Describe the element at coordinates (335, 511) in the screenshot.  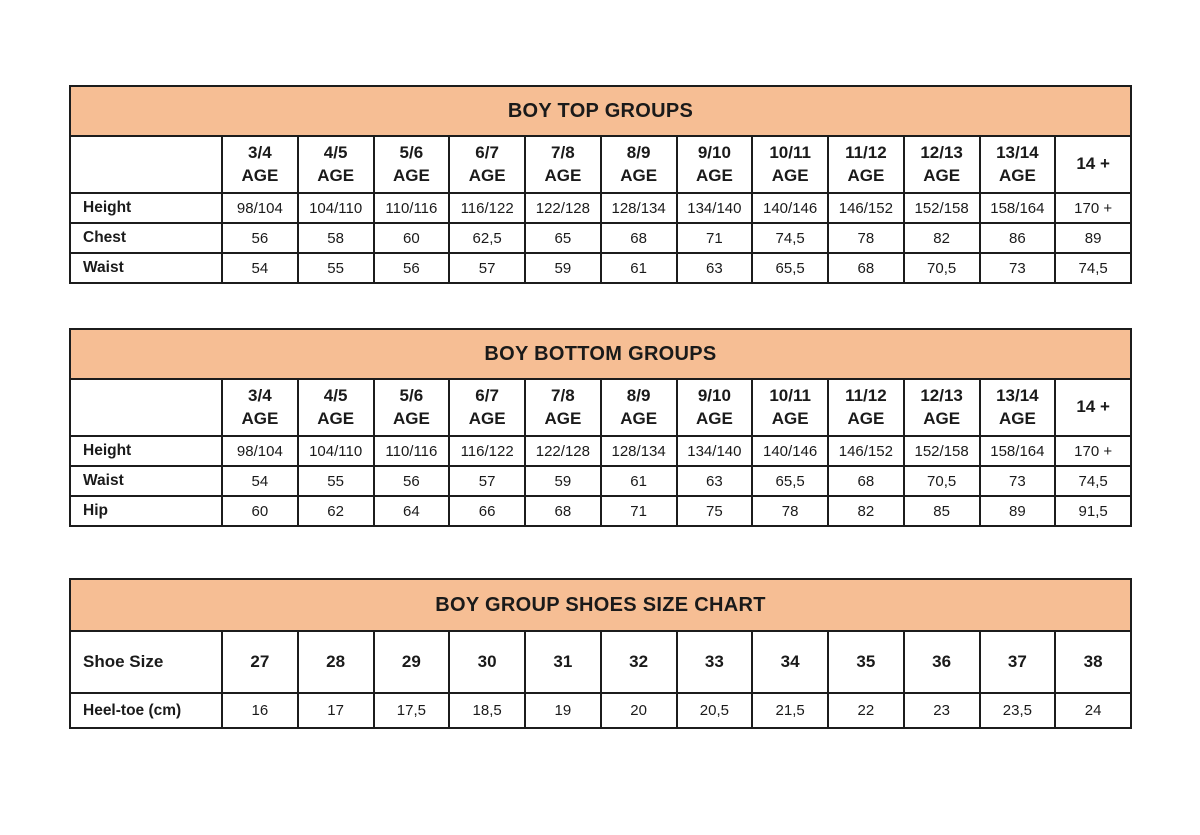
I see `value-cell: 62` at that location.